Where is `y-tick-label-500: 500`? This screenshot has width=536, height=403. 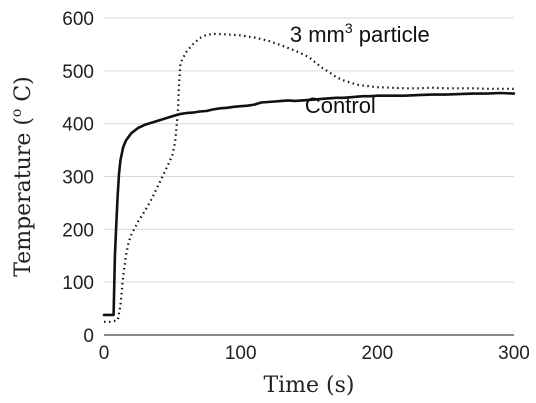
y-tick-label-500: 500 is located at coordinates (78, 72).